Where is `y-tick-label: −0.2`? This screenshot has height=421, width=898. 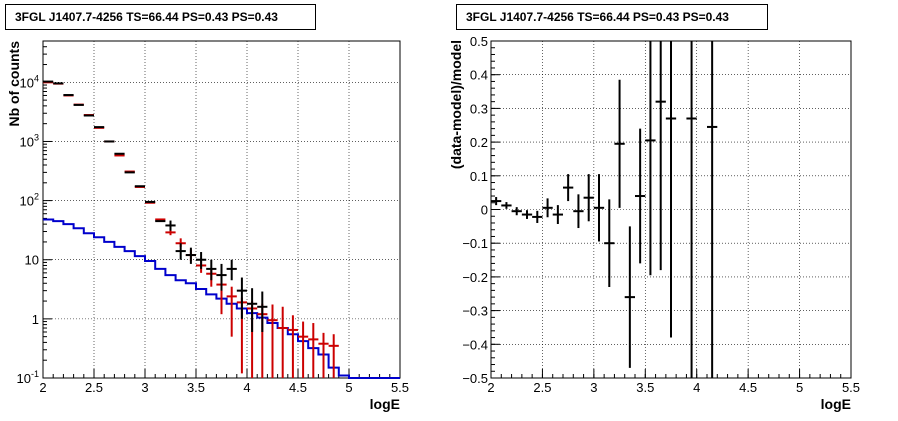
y-tick-label: −0.2 is located at coordinates (475, 277).